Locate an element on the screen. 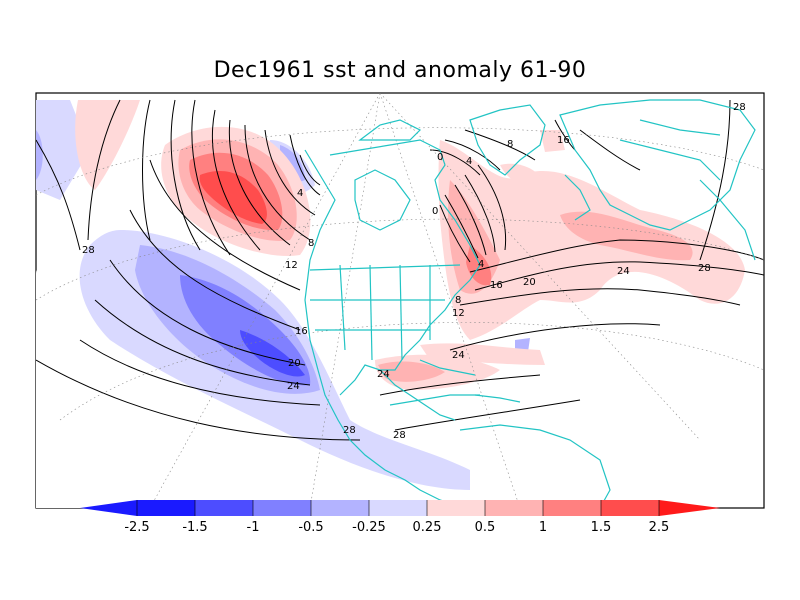 The height and width of the screenshot is (600, 800). colorbar-tick-label: -1 is located at coordinates (253, 527).